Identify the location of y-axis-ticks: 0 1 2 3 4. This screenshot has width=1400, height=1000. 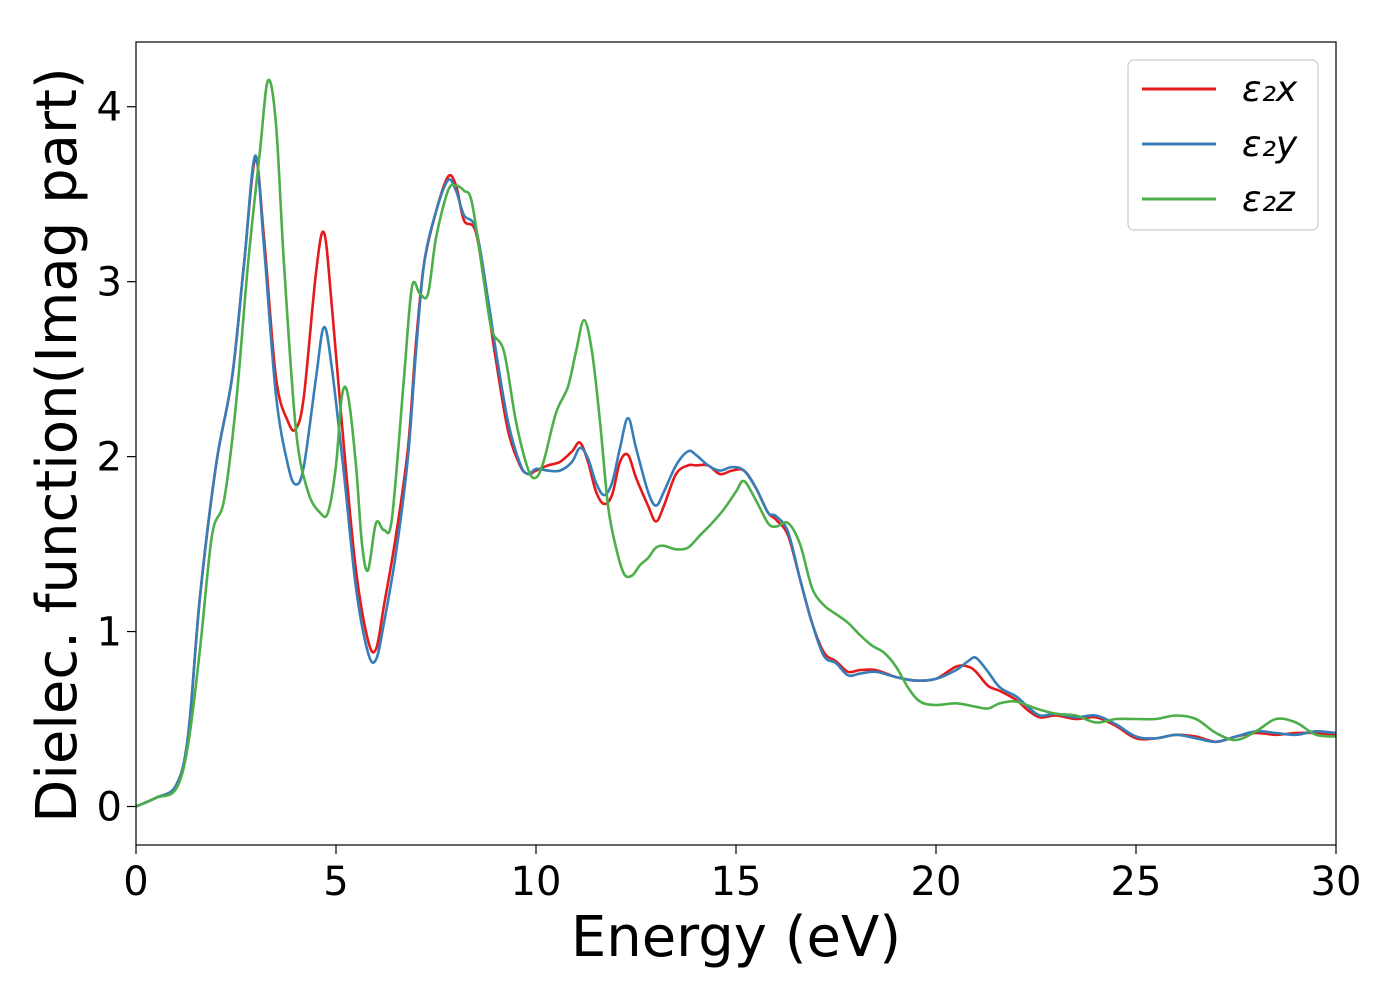
(116, 458).